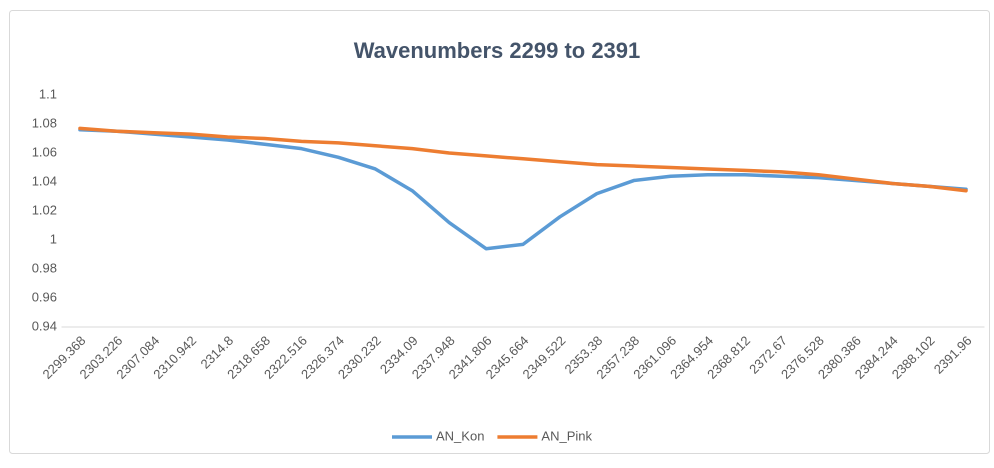 The width and height of the screenshot is (994, 468). What do you see at coordinates (523, 159) in the screenshot?
I see `line-series` at bounding box center [523, 159].